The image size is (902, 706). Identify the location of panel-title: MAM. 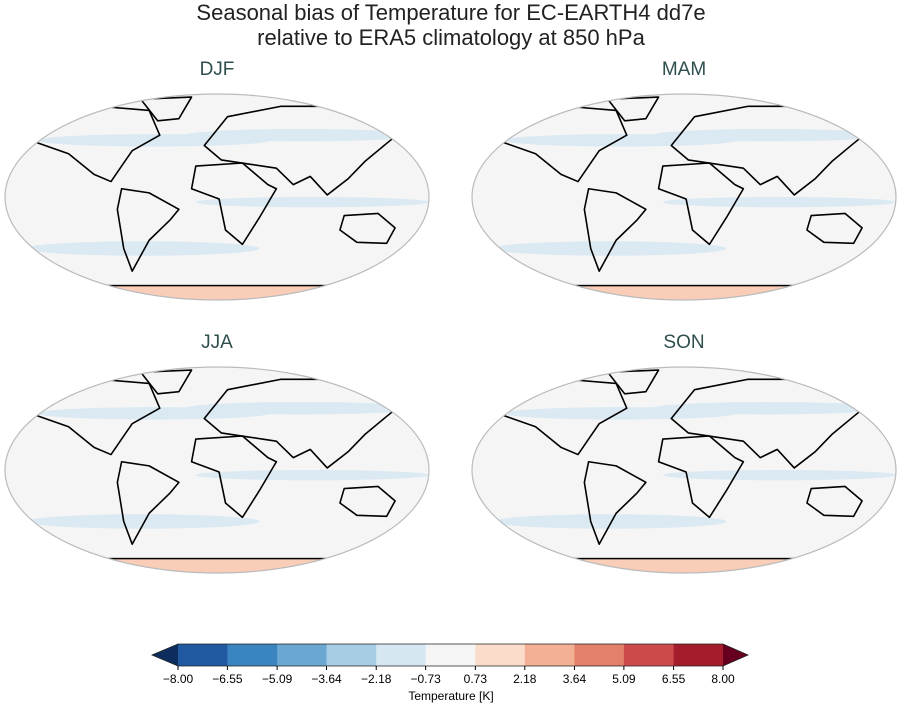
(684, 69).